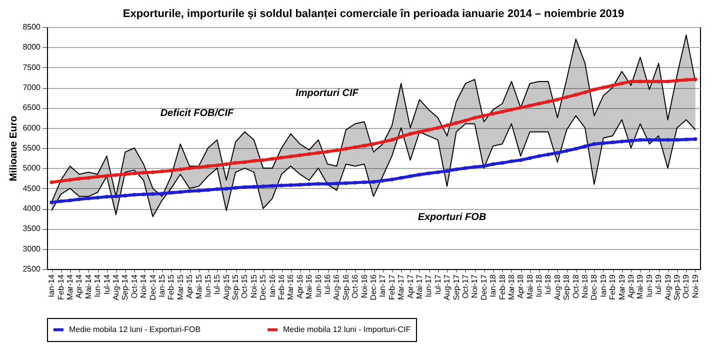  Describe the element at coordinates (97, 286) in the screenshot. I see `x-tick-label: Iun-14` at that location.